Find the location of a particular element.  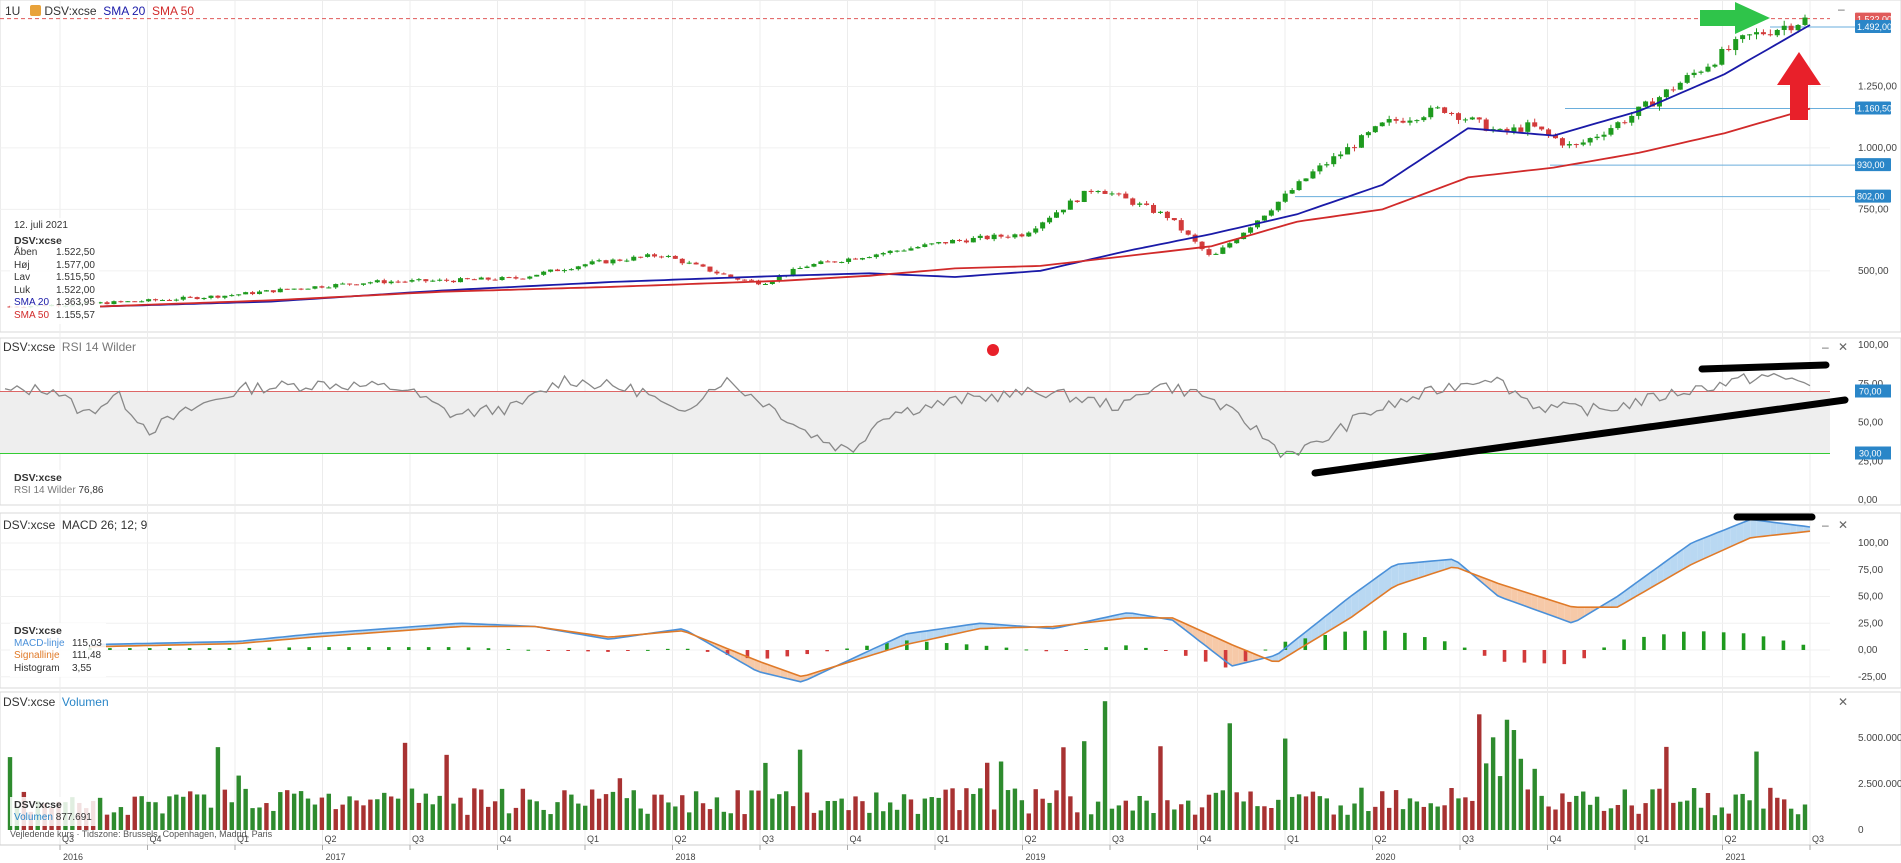

rsi-symbol: DSV:xcse is located at coordinates (29, 347).